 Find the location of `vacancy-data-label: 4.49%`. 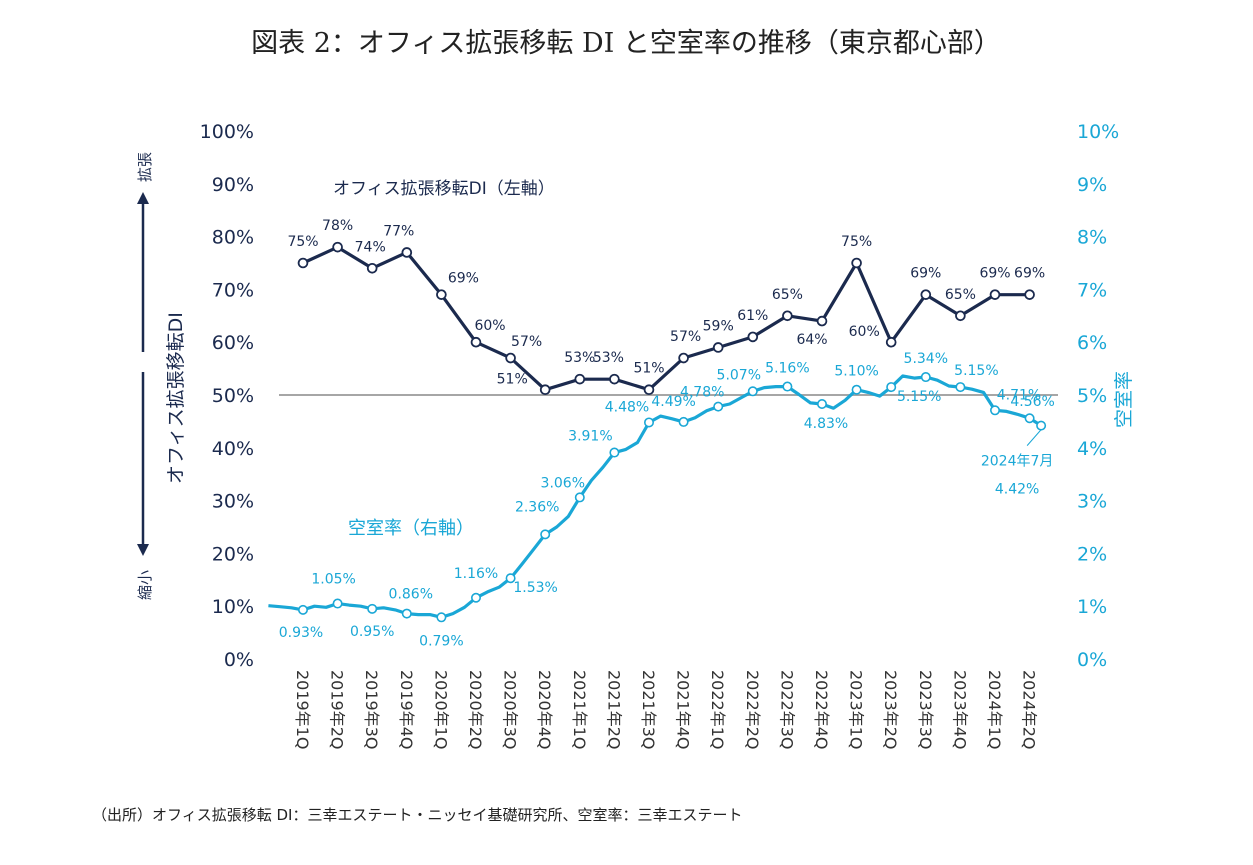

vacancy-data-label: 4.49% is located at coordinates (673, 402).